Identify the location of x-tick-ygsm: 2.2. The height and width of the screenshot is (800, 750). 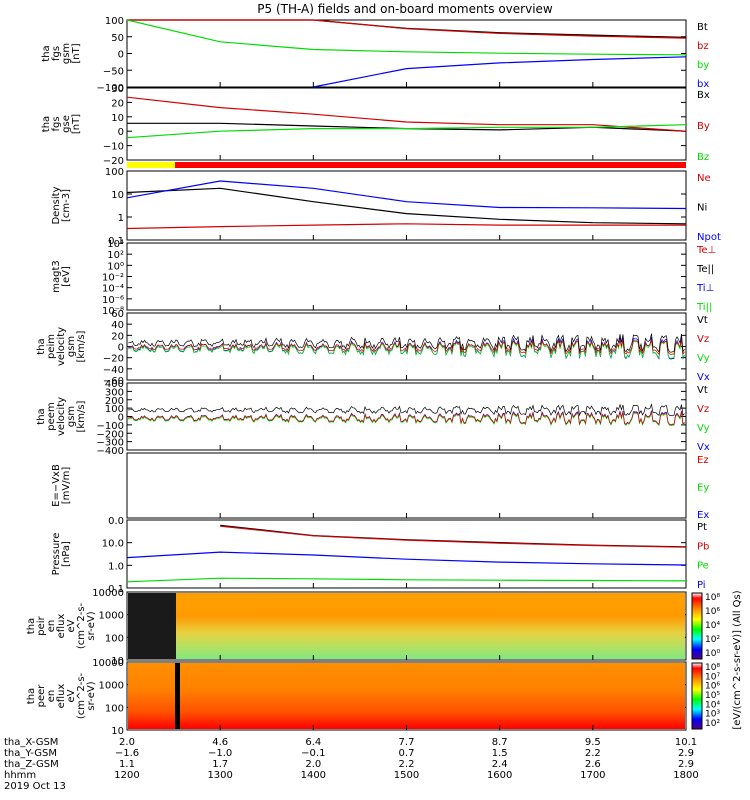
(593, 753).